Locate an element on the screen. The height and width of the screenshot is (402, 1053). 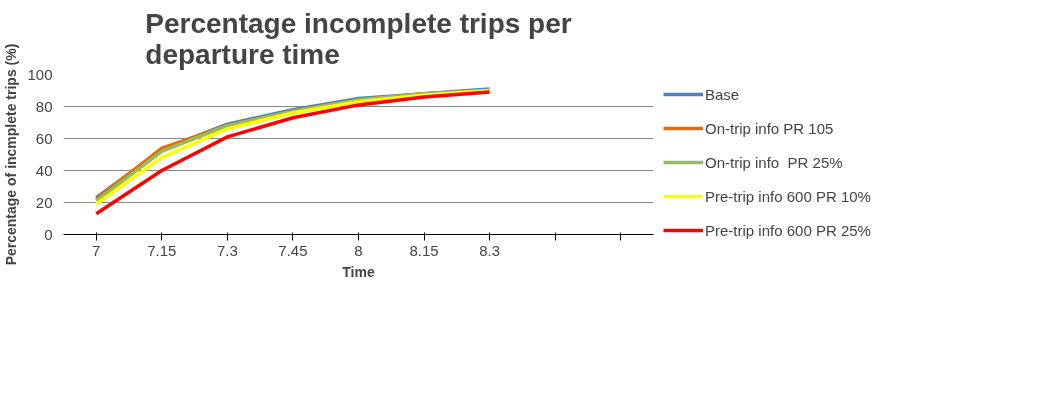
legend-label: On-trip info PR 25% is located at coordinates (774, 162).